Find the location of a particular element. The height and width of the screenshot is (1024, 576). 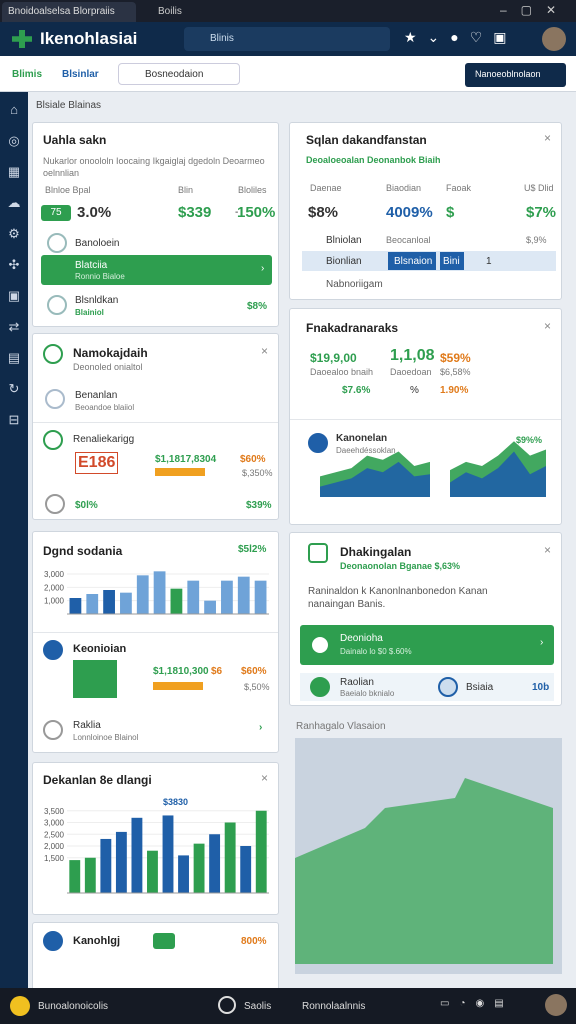

card-value: 800% is located at coordinates (254, 941).